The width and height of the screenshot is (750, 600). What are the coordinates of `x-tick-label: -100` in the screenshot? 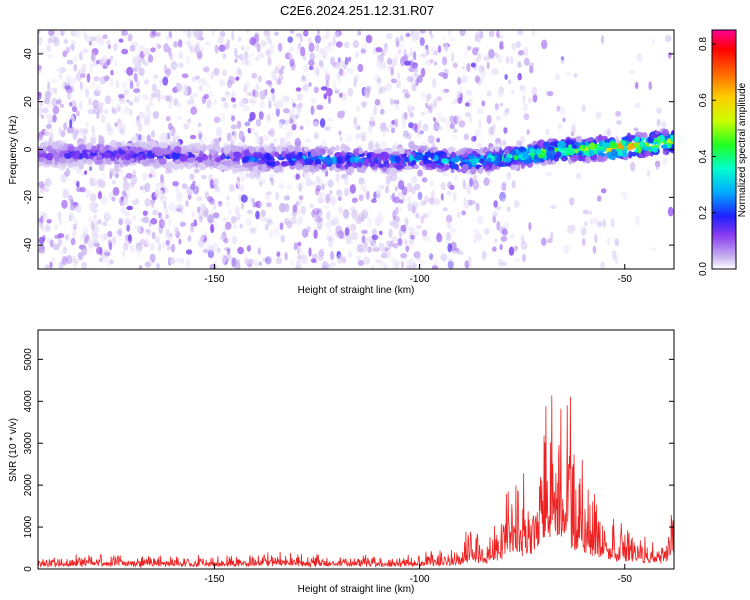 It's located at (420, 279).